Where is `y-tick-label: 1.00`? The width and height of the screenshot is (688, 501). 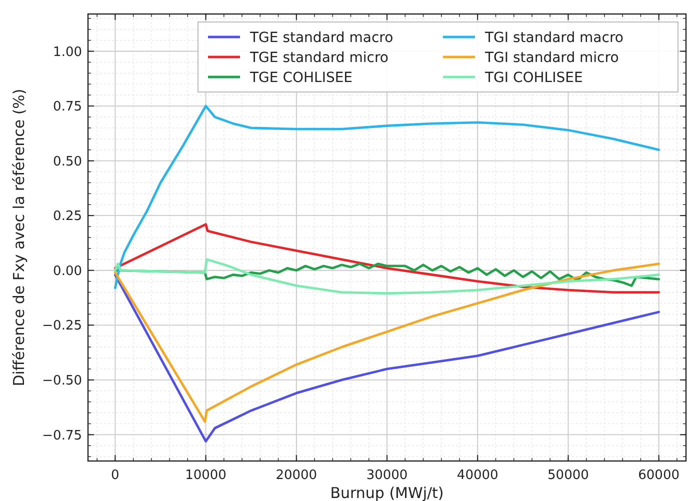
y-tick-label: 1.00 is located at coordinates (67, 52).